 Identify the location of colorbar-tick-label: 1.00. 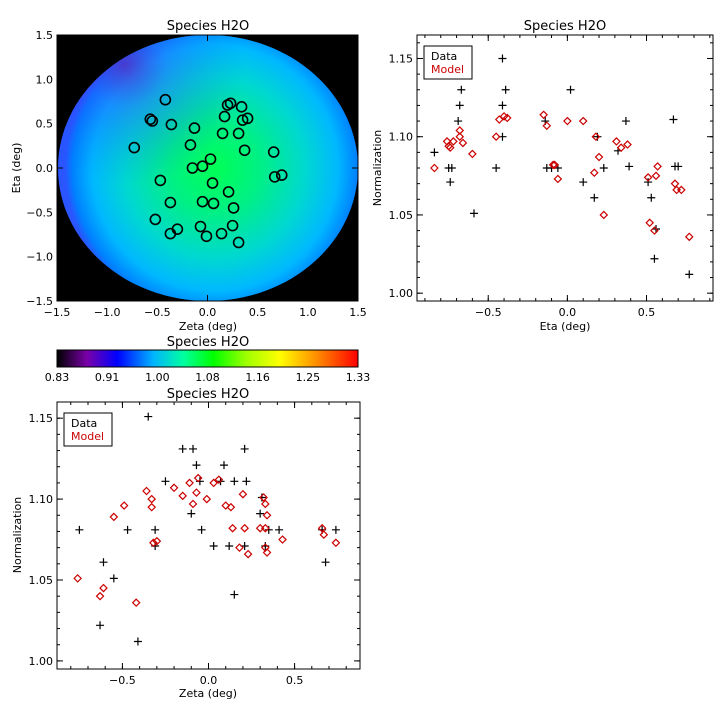
(157, 377).